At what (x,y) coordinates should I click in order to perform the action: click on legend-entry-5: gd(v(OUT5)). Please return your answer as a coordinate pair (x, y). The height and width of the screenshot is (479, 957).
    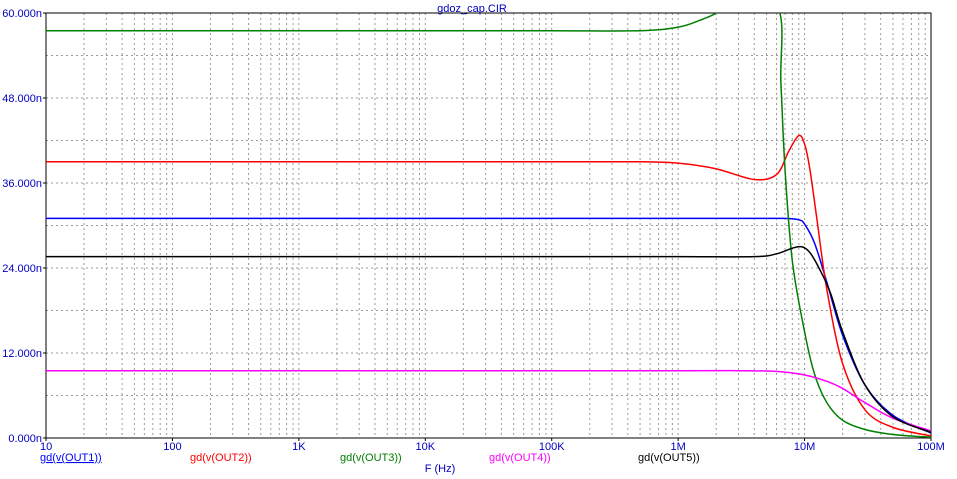
    Looking at the image, I should click on (669, 458).